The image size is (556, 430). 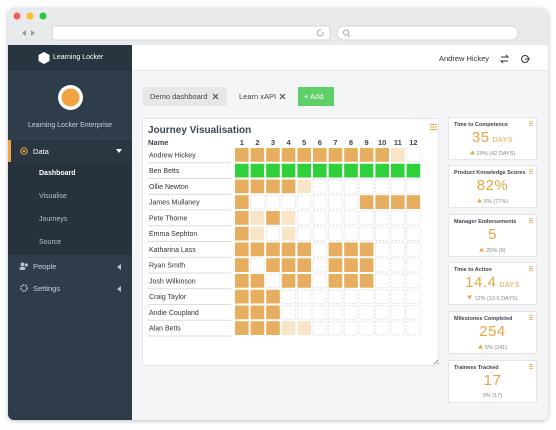 I want to click on caret, so click(x=119, y=289).